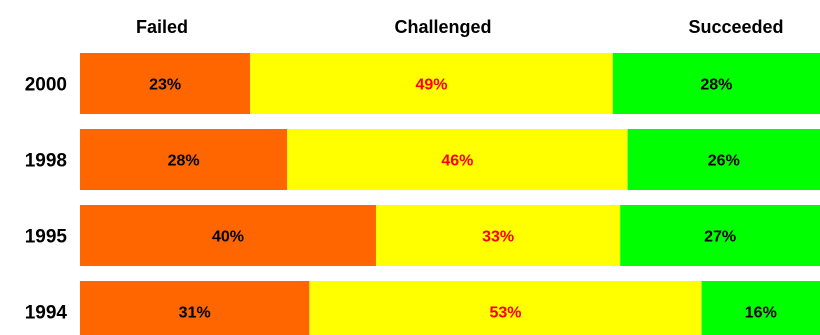 The height and width of the screenshot is (335, 820). Describe the element at coordinates (761, 313) in the screenshot. I see `data-label-1994-succeeded: 16%` at that location.